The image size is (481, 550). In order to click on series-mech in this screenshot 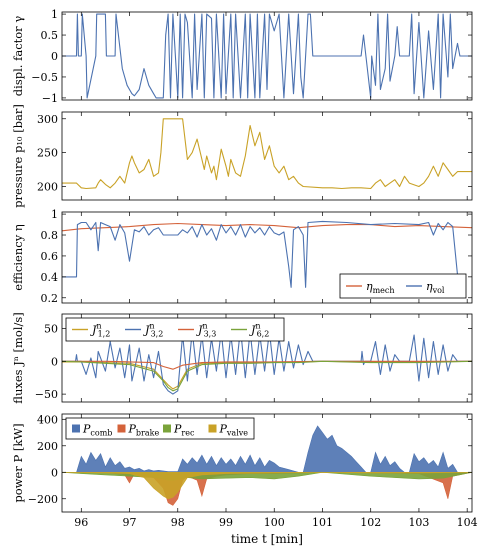, I will do `click(267, 227)`.